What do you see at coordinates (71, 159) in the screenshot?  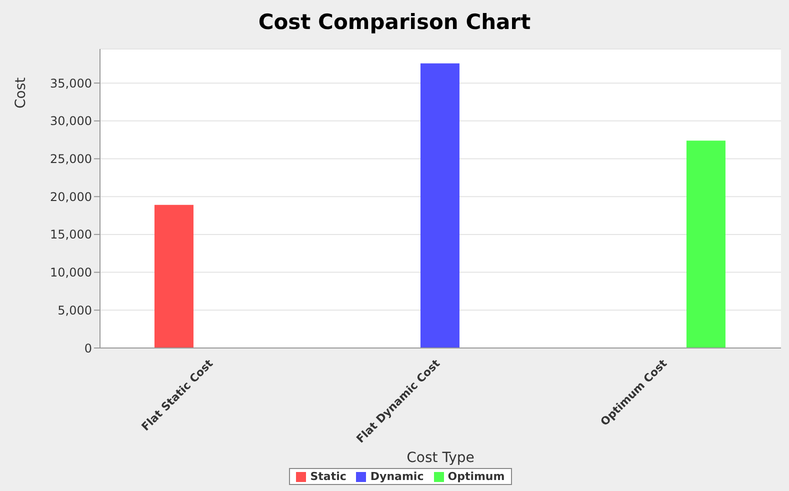 I see `y-tick-label: 25,000` at bounding box center [71, 159].